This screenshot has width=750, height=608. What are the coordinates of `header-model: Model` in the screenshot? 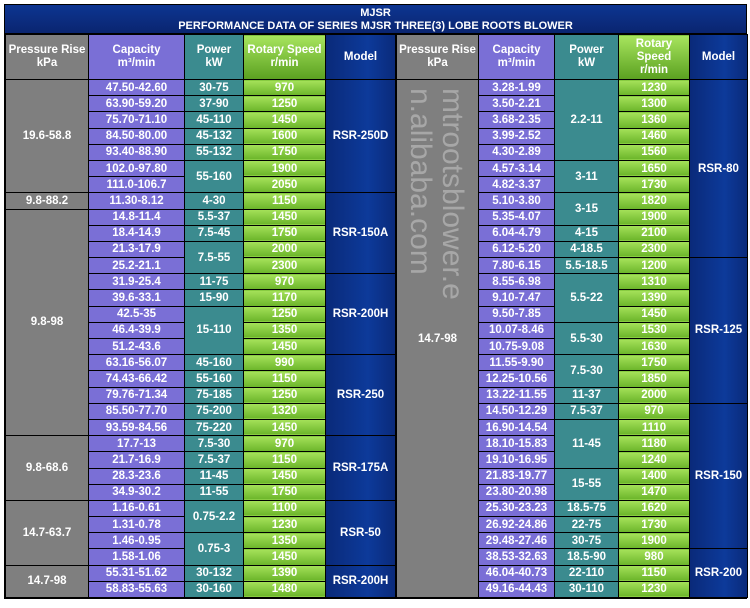 It's located at (360, 57).